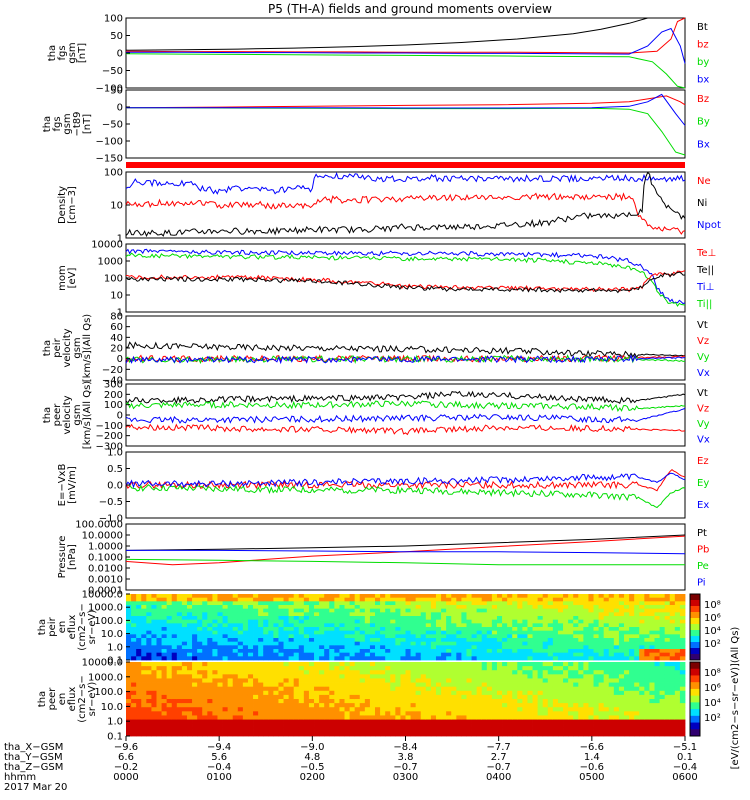  Describe the element at coordinates (364, 124) in the screenshot. I see `panel-fgs_gsm_t89: thafgsgsm−t89[nT]` at that location.